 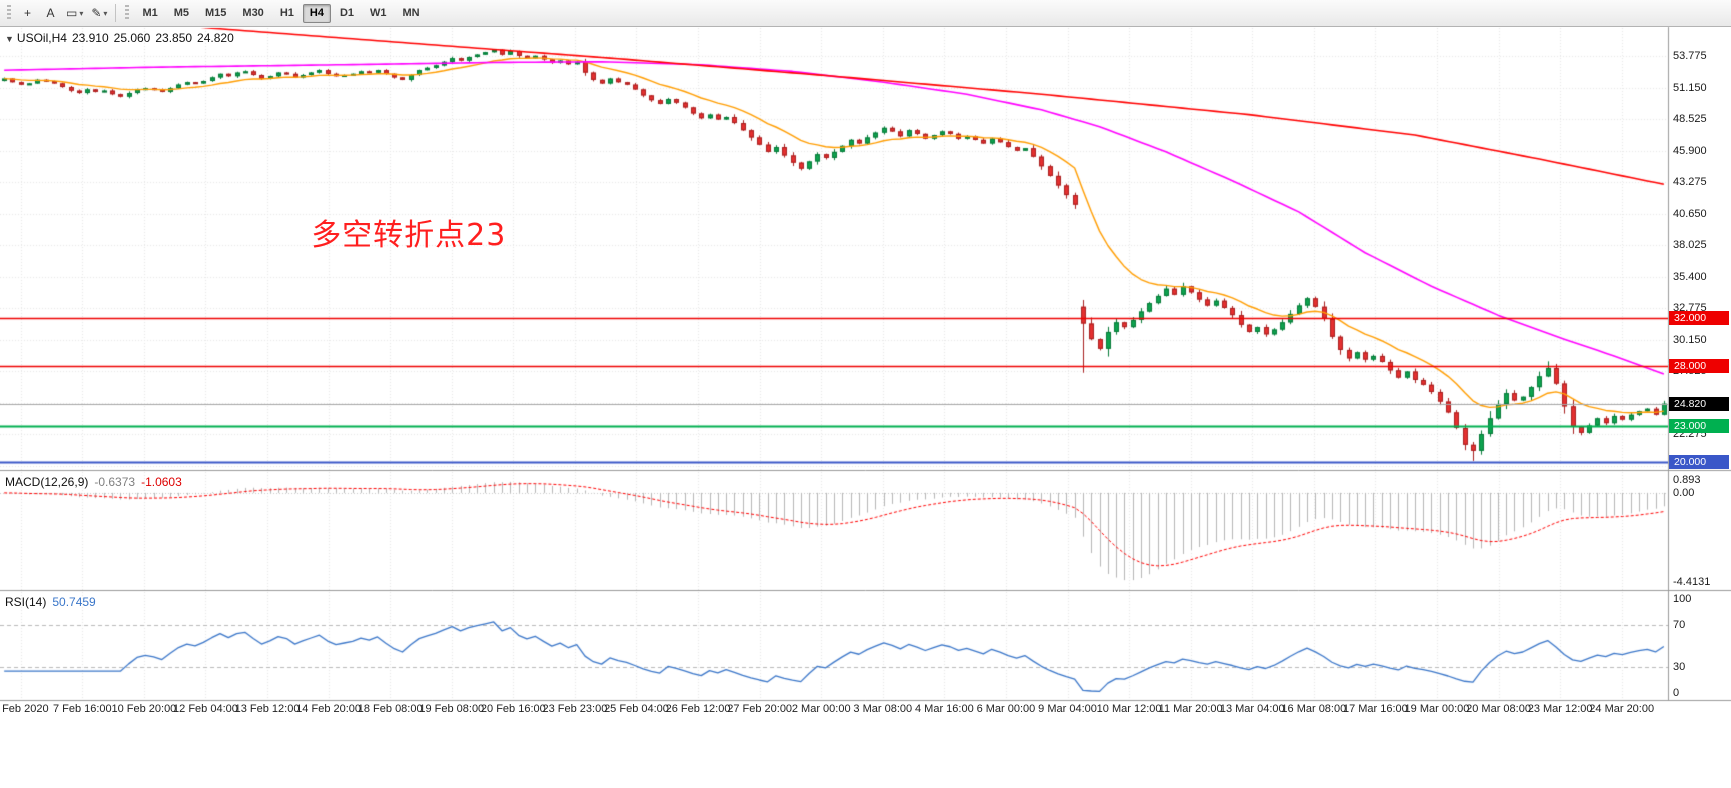 I want to click on toolbar-separator, so click(x=116, y=13).